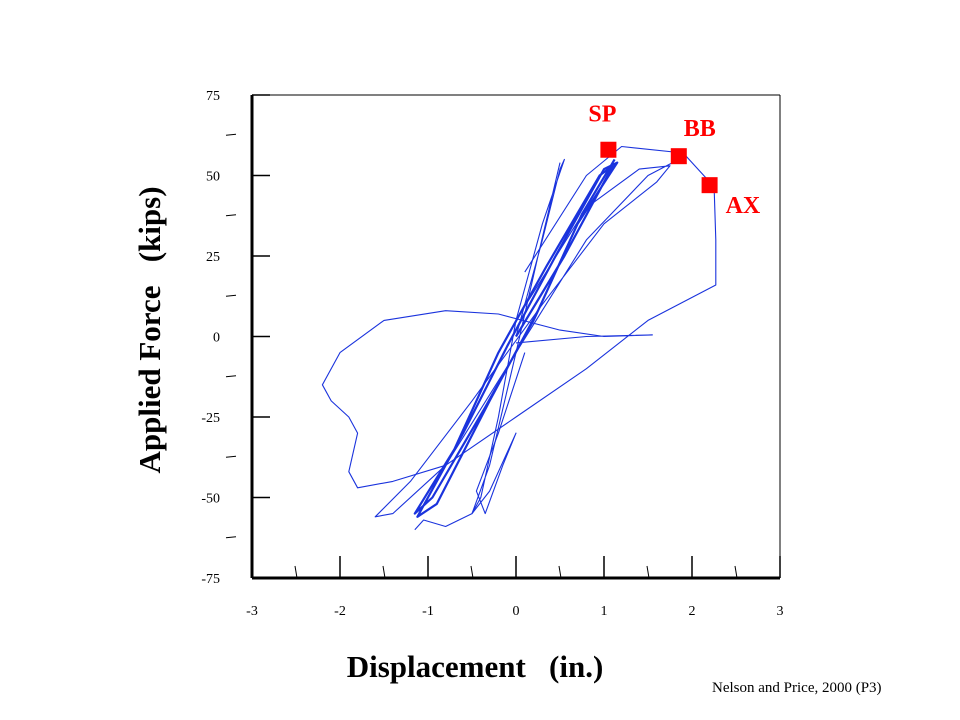 The height and width of the screenshot is (720, 960). I want to click on marker-label-ax: AX, so click(743, 206).